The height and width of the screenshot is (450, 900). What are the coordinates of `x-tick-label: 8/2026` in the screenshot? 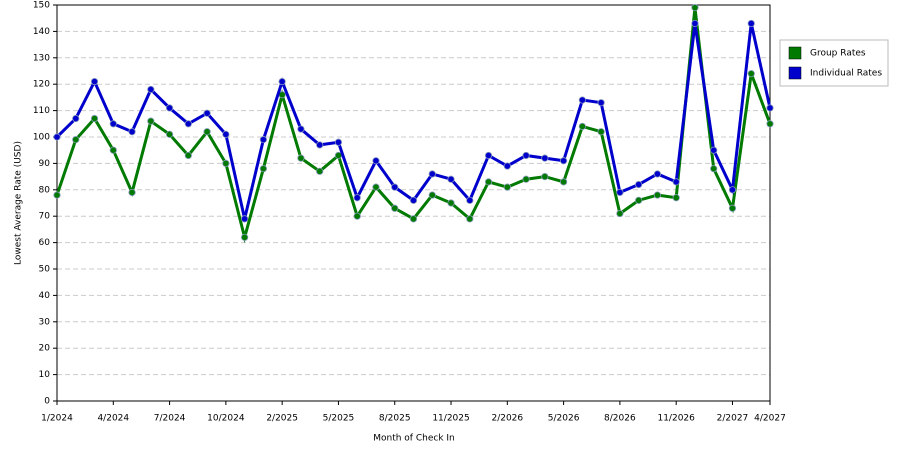 It's located at (620, 419).